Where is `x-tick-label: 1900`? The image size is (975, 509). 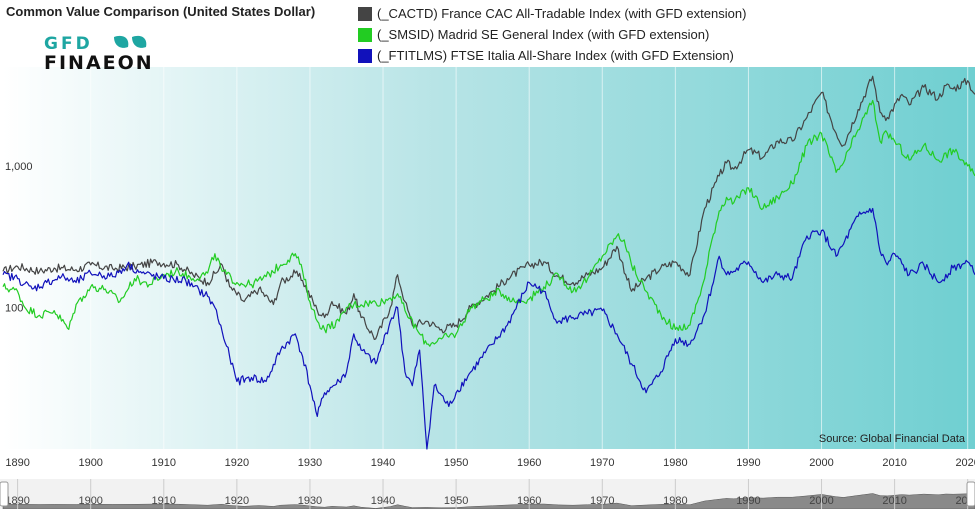 x-tick-label: 1900 is located at coordinates (90, 463).